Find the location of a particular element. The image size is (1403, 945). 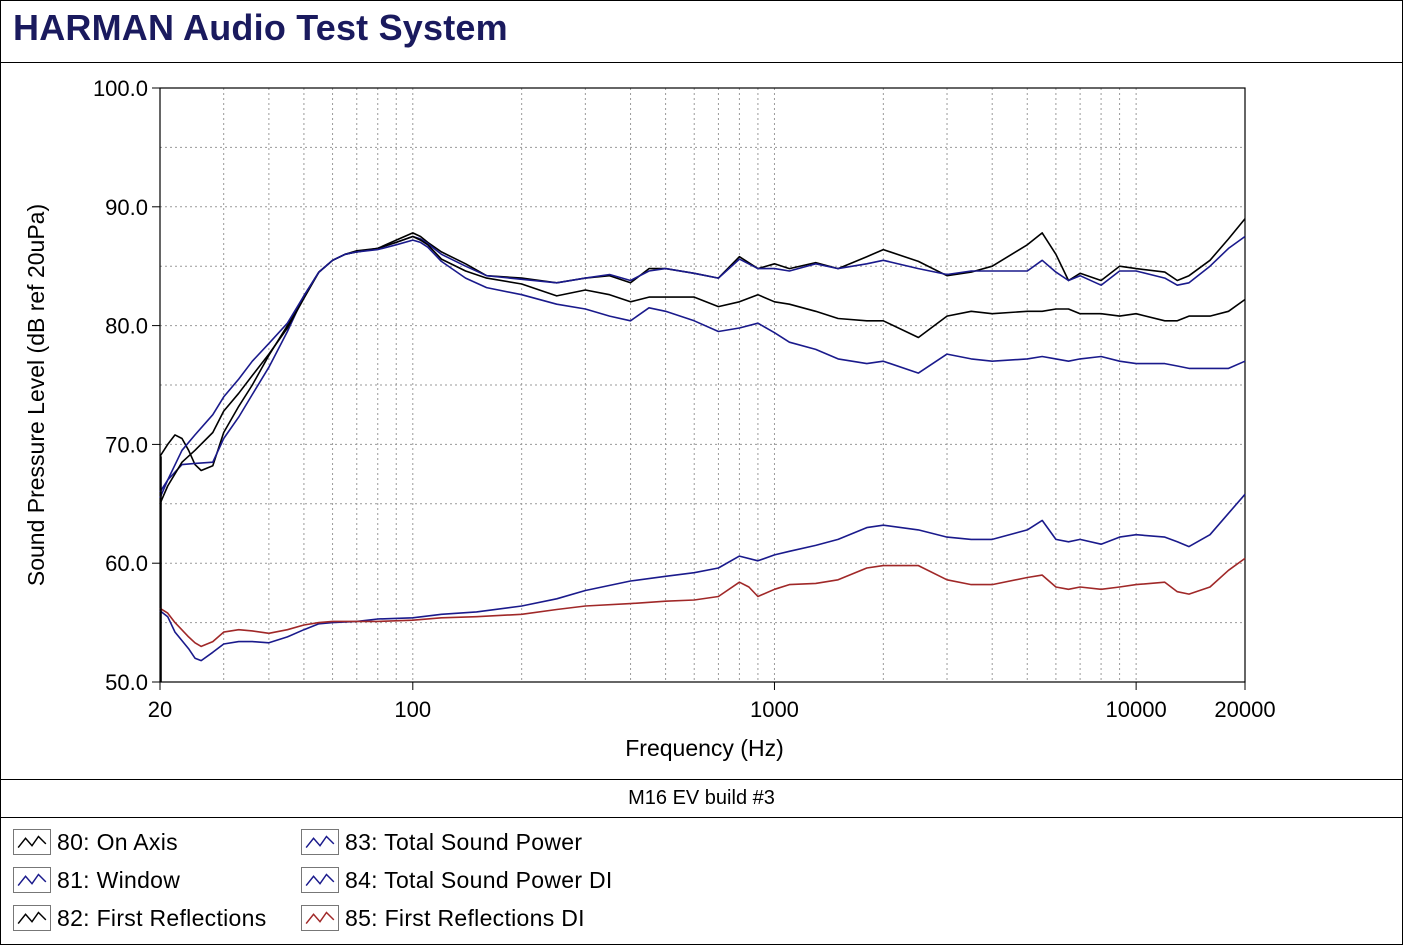

legend-item-first-reflections: 82: First Reflections is located at coordinates (140, 918).